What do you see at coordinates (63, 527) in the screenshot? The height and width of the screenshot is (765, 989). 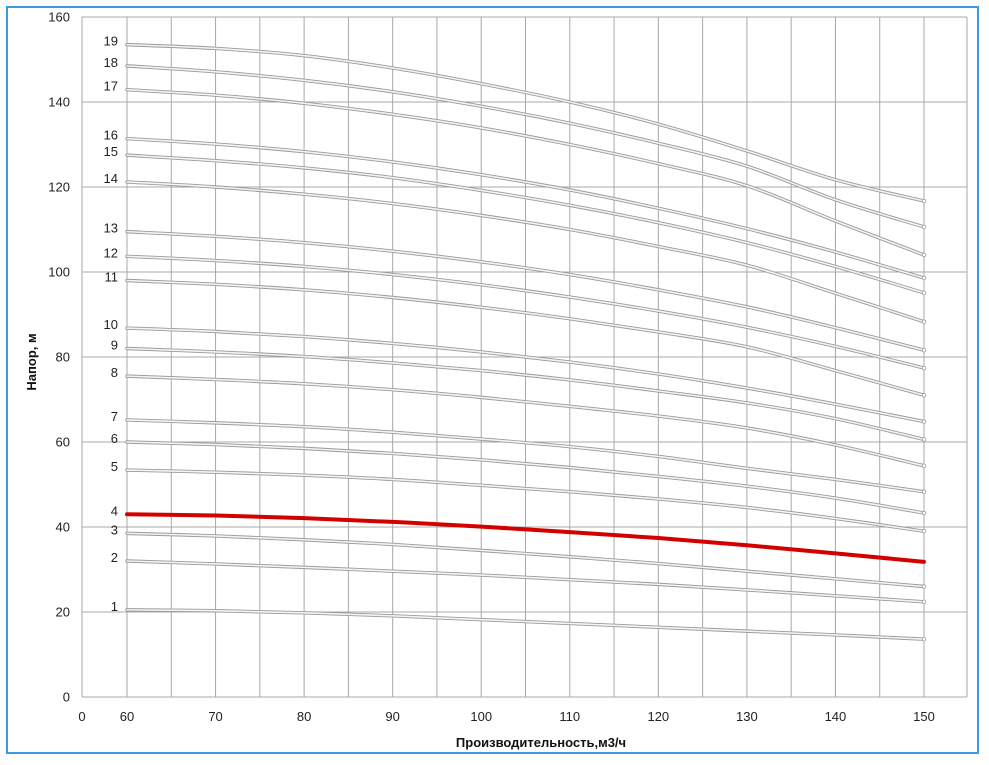 I see `y-tick-label: 40` at bounding box center [63, 527].